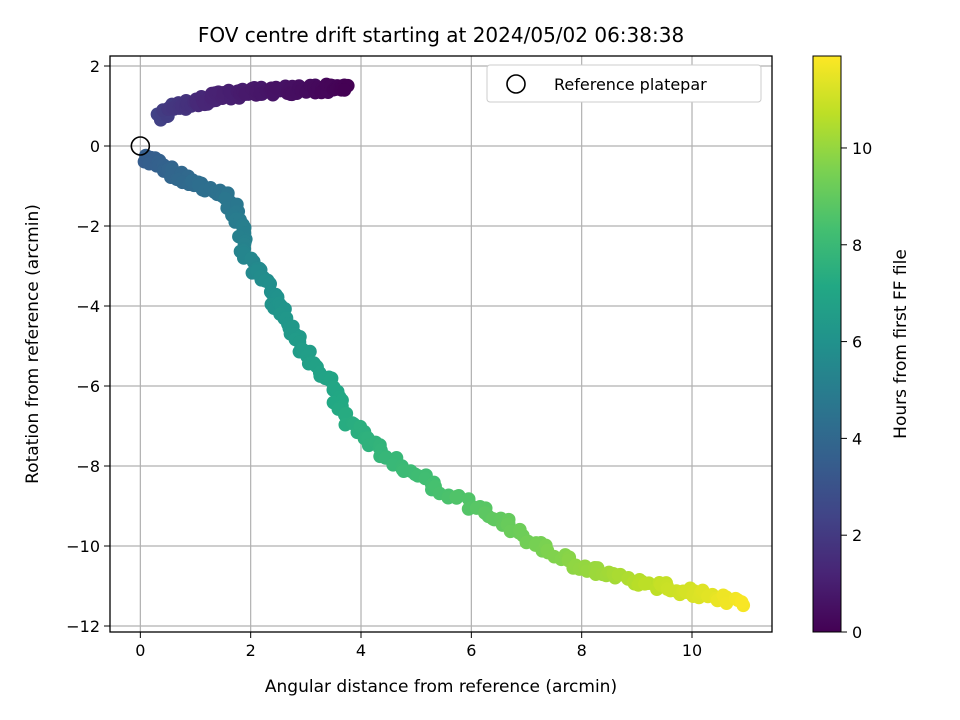 The height and width of the screenshot is (720, 960). I want to click on x-tick-label: 10, so click(692, 650).